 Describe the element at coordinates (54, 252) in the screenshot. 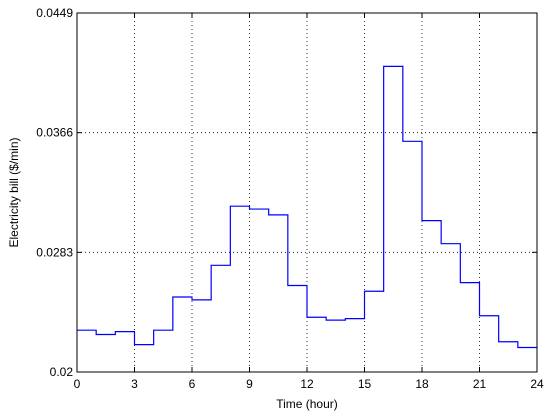

I see `y-tick-label: 0.0283` at that location.